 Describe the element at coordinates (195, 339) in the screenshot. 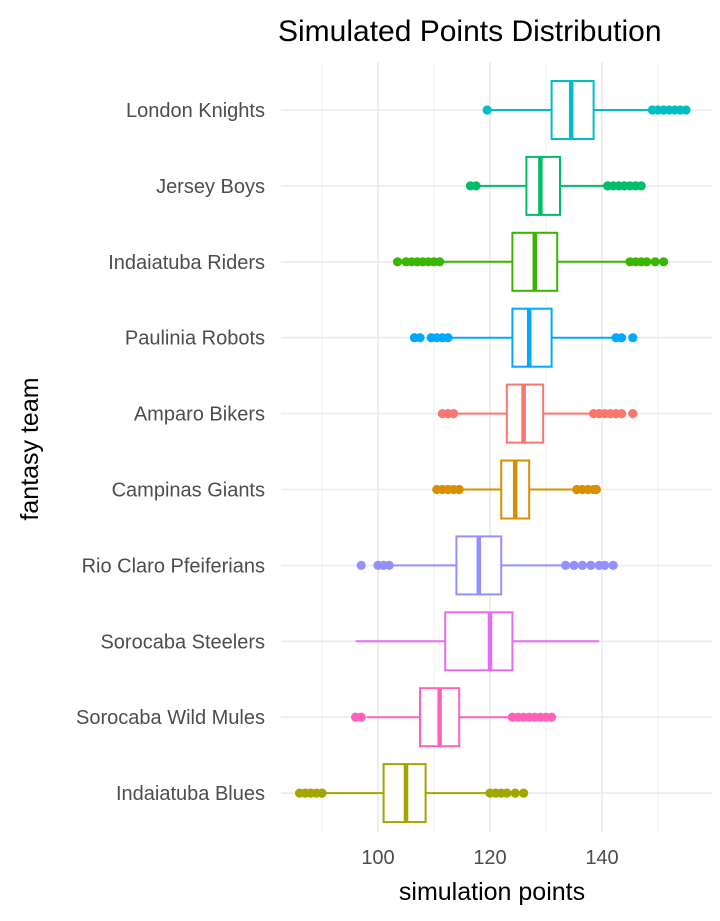

I see `y-tick-label: Paulinia Robots` at that location.